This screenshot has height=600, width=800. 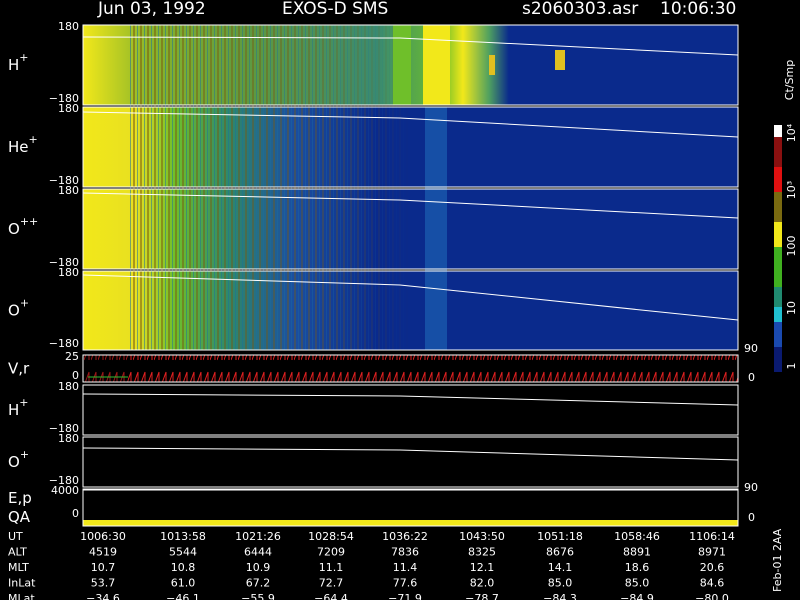 What do you see at coordinates (410, 368) in the screenshot?
I see `vr-panel` at bounding box center [410, 368].